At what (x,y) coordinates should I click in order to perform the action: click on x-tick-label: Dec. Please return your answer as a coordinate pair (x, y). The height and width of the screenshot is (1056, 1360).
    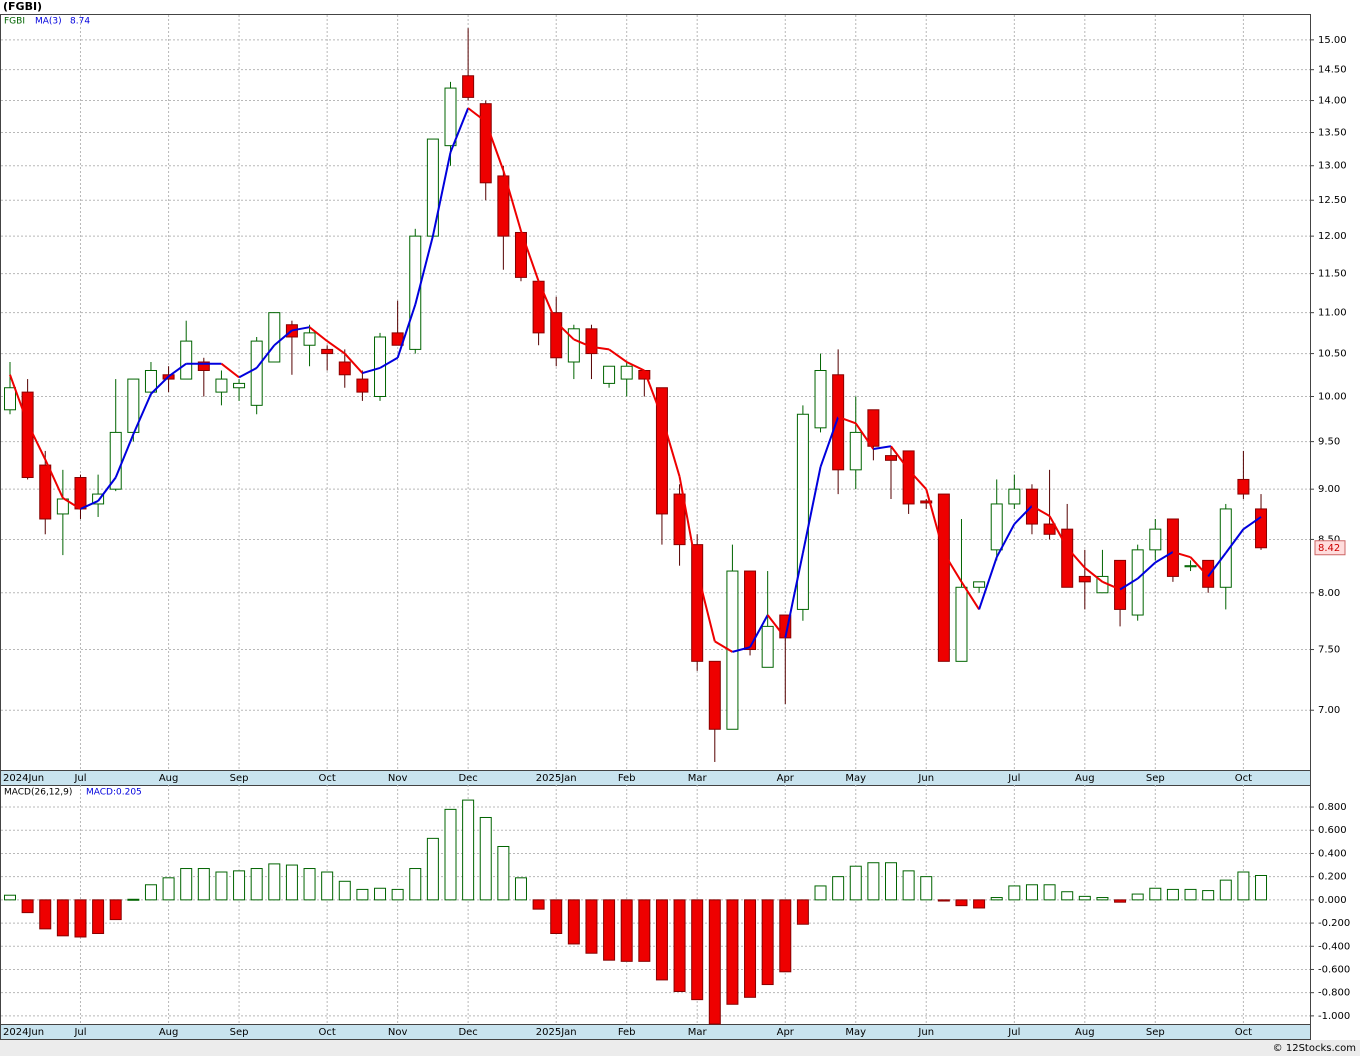
    Looking at the image, I should click on (467, 1032).